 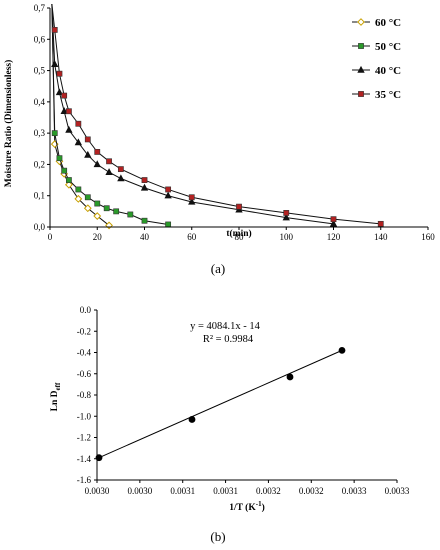 What do you see at coordinates (145, 237) in the screenshot?
I see `chart-a-x-tick-label: 40` at bounding box center [145, 237].